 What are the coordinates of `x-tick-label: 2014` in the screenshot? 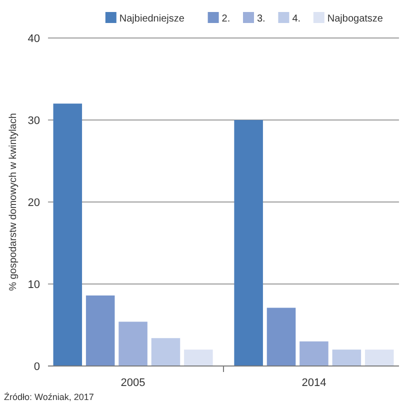 It's located at (314, 383).